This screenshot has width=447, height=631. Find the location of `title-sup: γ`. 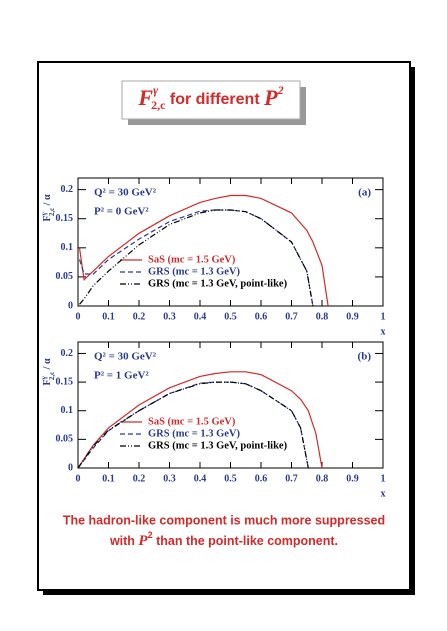

title-sup: γ is located at coordinates (155, 90).